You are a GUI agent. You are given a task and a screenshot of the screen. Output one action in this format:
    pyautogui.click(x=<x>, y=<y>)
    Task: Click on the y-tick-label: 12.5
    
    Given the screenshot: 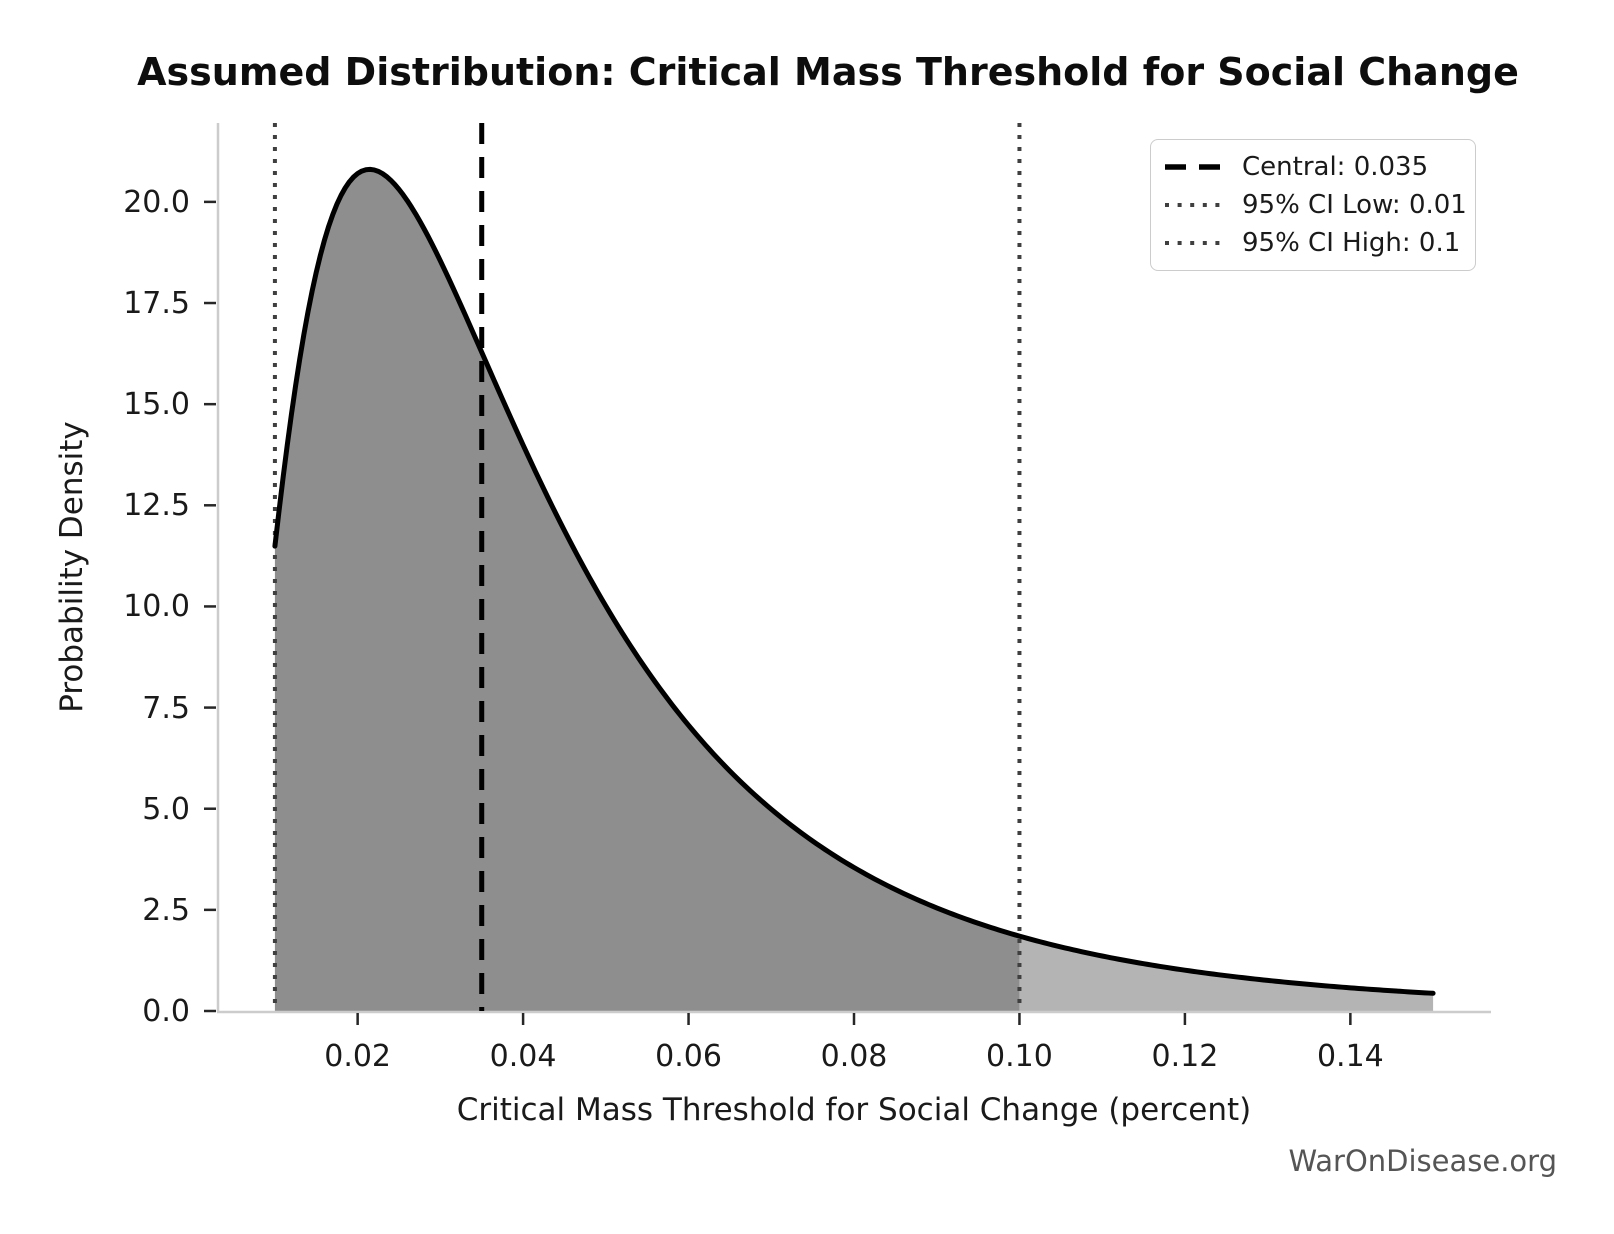 What is the action you would take?
    pyautogui.click(x=156, y=506)
    